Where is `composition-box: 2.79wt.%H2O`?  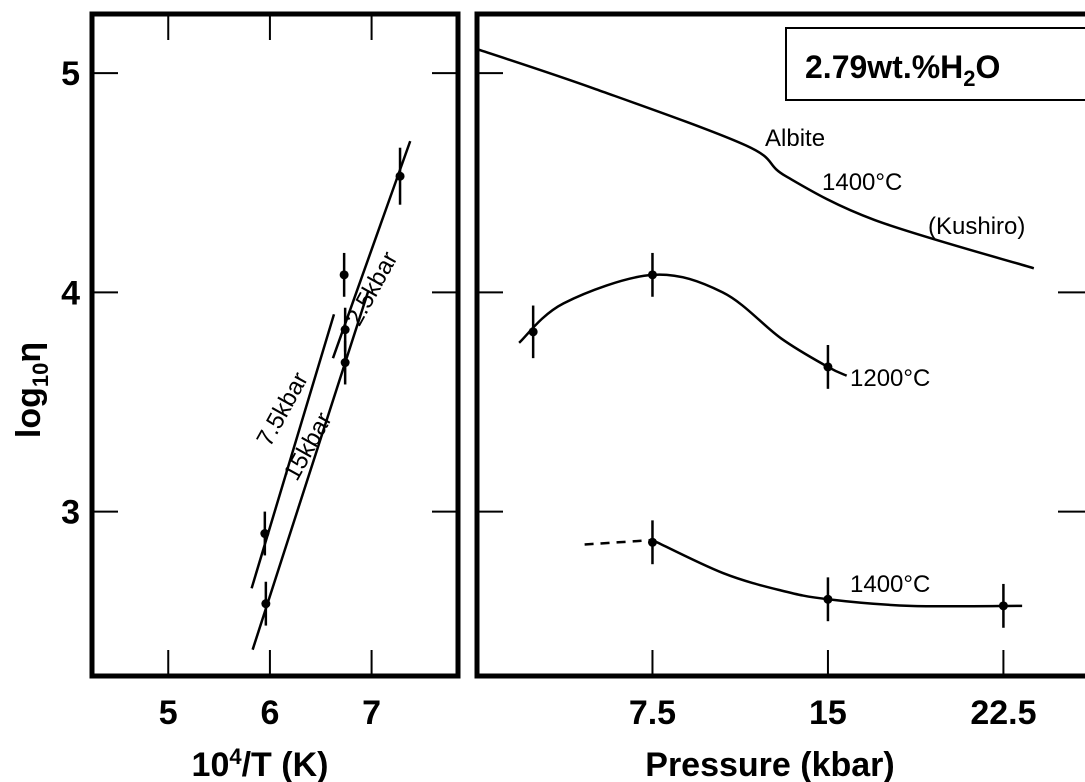
composition-box: 2.79wt.%H2O is located at coordinates (935, 64).